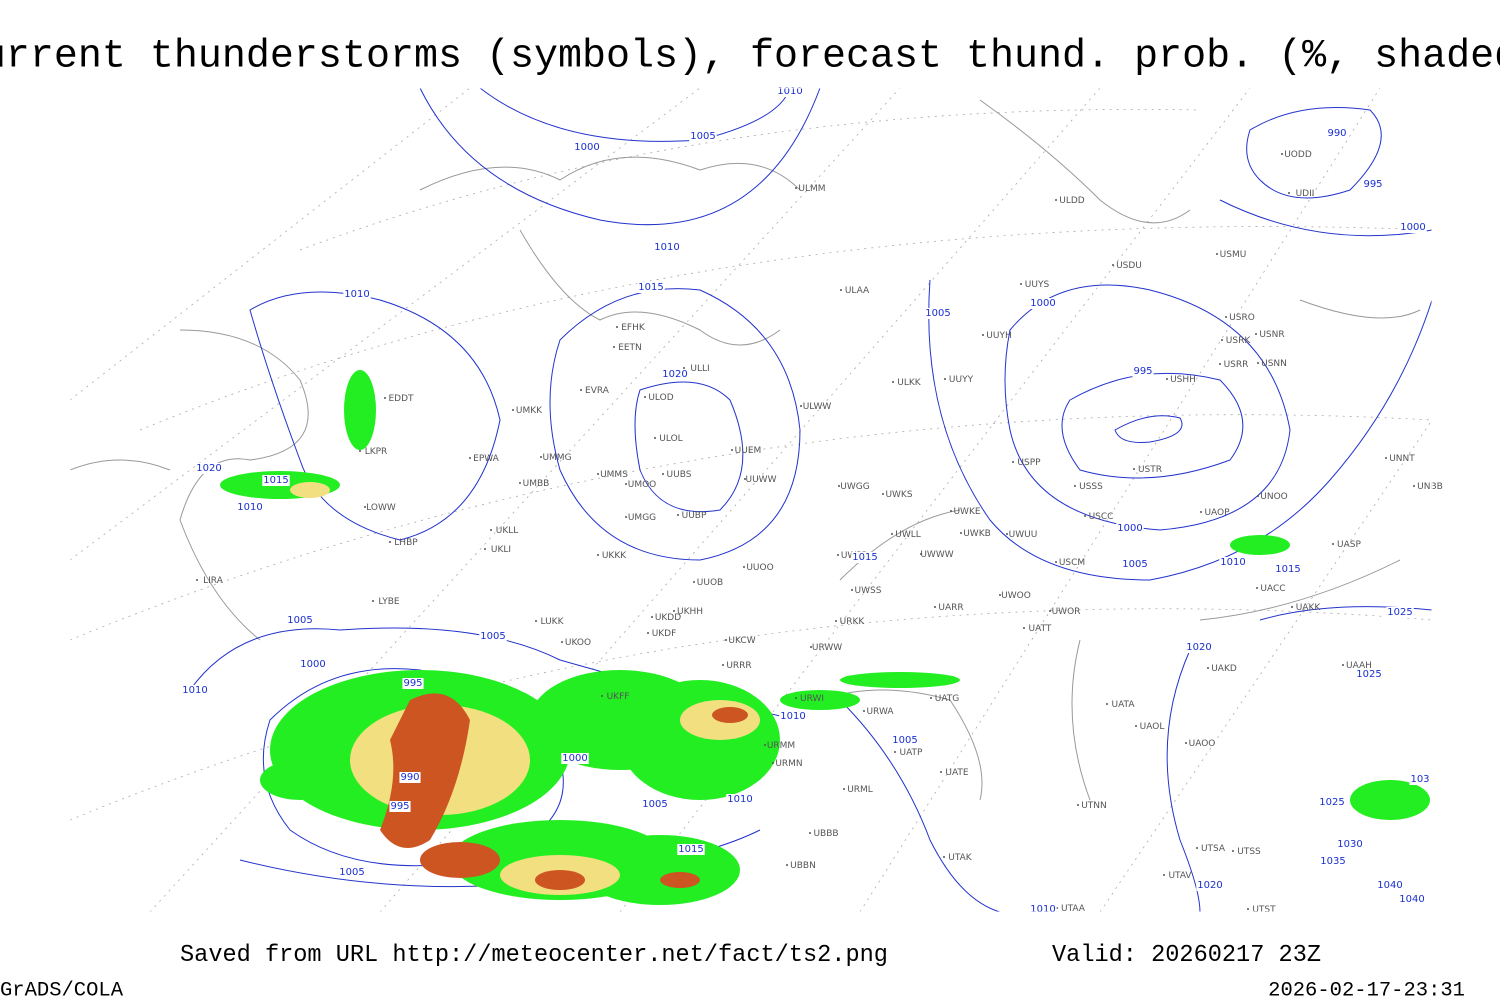 This screenshot has width=1500, height=1000. I want to click on isobar-label: 103, so click(1419, 779).